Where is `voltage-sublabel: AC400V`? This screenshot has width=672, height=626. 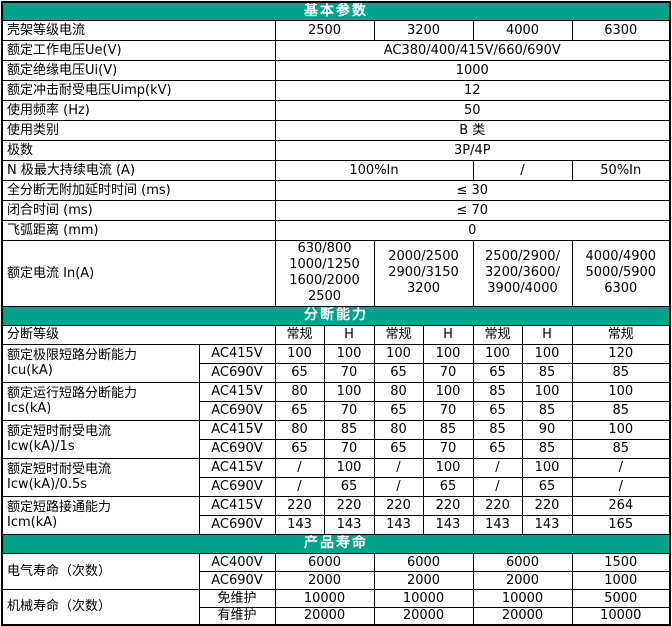
voltage-sublabel: AC400V is located at coordinates (237, 562).